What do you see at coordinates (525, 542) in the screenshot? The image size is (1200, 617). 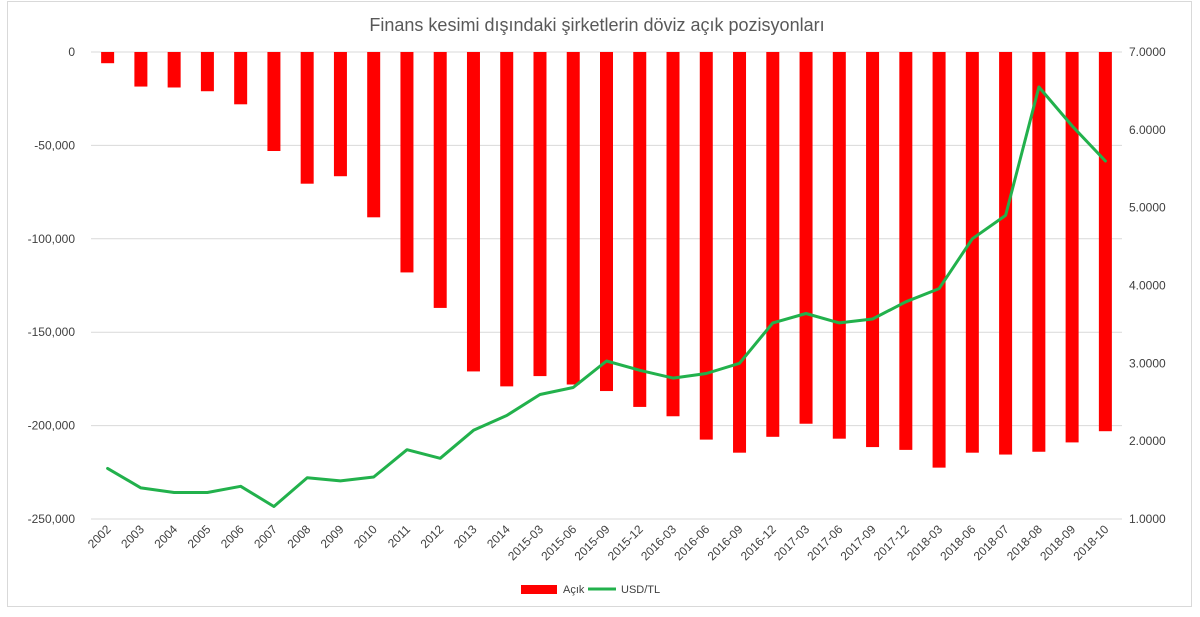 I see `x-tick-label: 2015-03` at bounding box center [525, 542].